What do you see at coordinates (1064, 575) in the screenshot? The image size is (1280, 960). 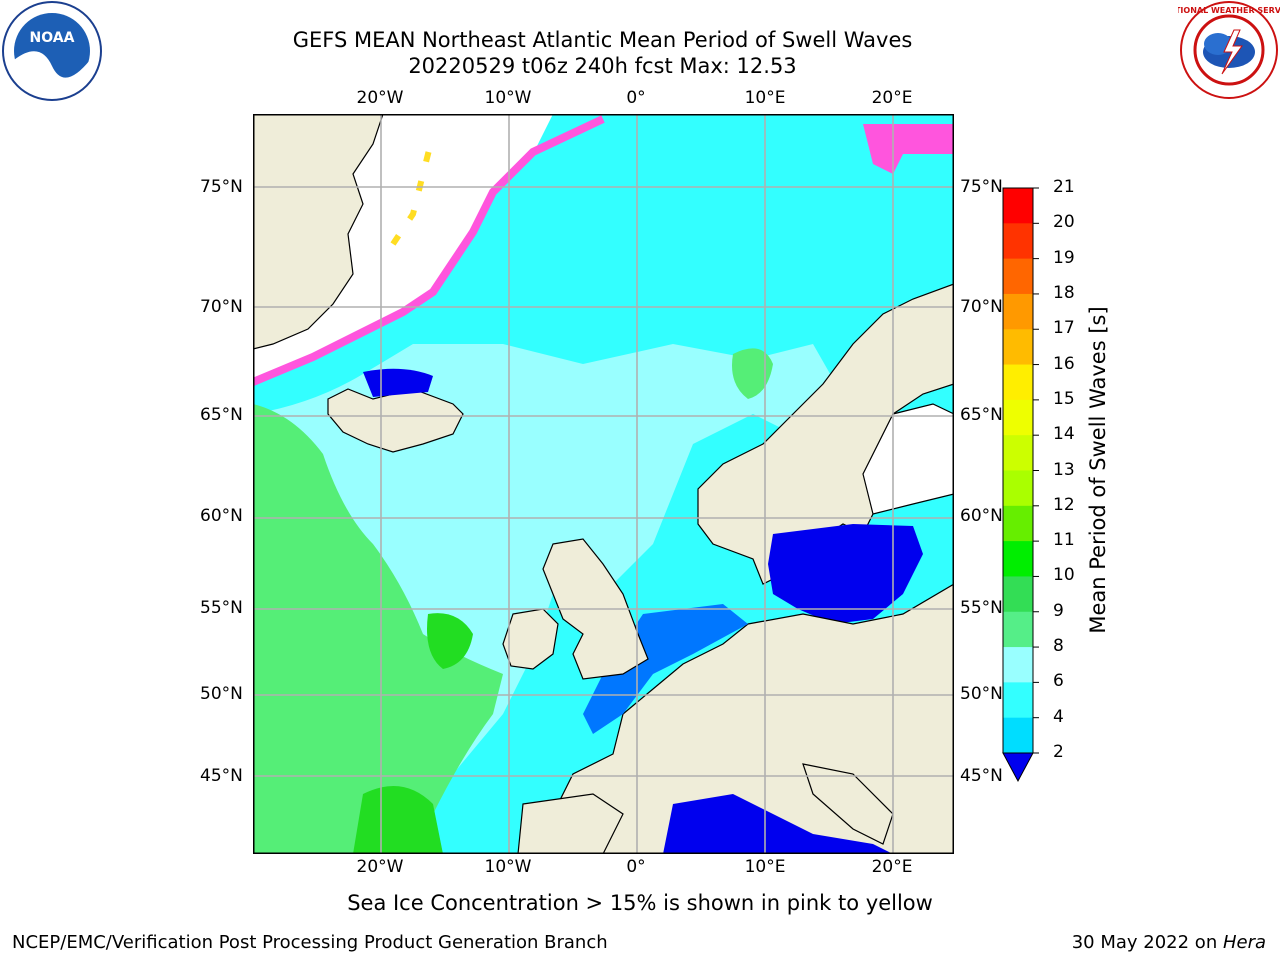 I see `colorbar-tick-label: 10` at bounding box center [1064, 575].